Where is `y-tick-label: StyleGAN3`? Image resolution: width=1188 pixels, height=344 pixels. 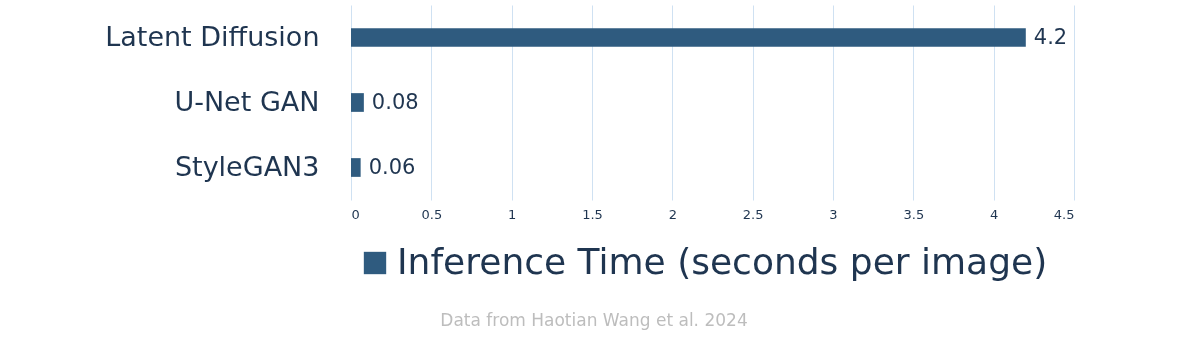 y-tick-label: StyleGAN3 is located at coordinates (247, 166).